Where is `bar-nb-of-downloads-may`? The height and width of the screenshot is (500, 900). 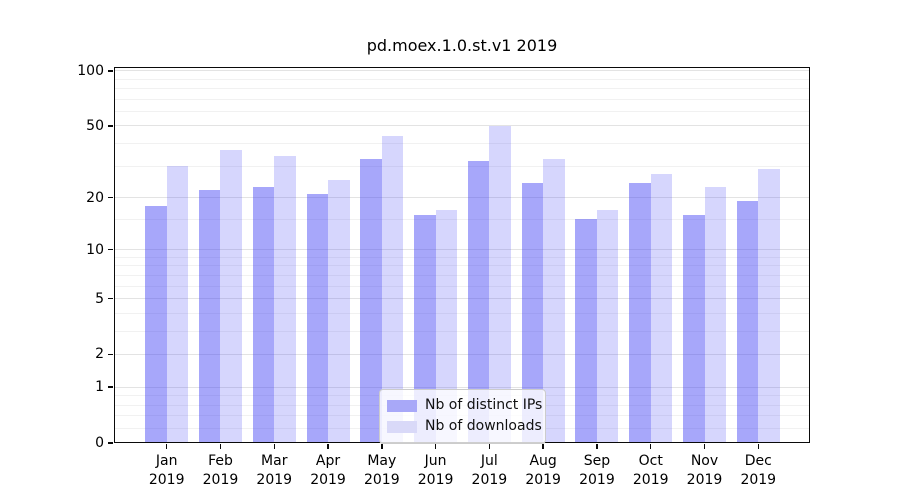
bar-nb-of-downloads-may is located at coordinates (392, 289).